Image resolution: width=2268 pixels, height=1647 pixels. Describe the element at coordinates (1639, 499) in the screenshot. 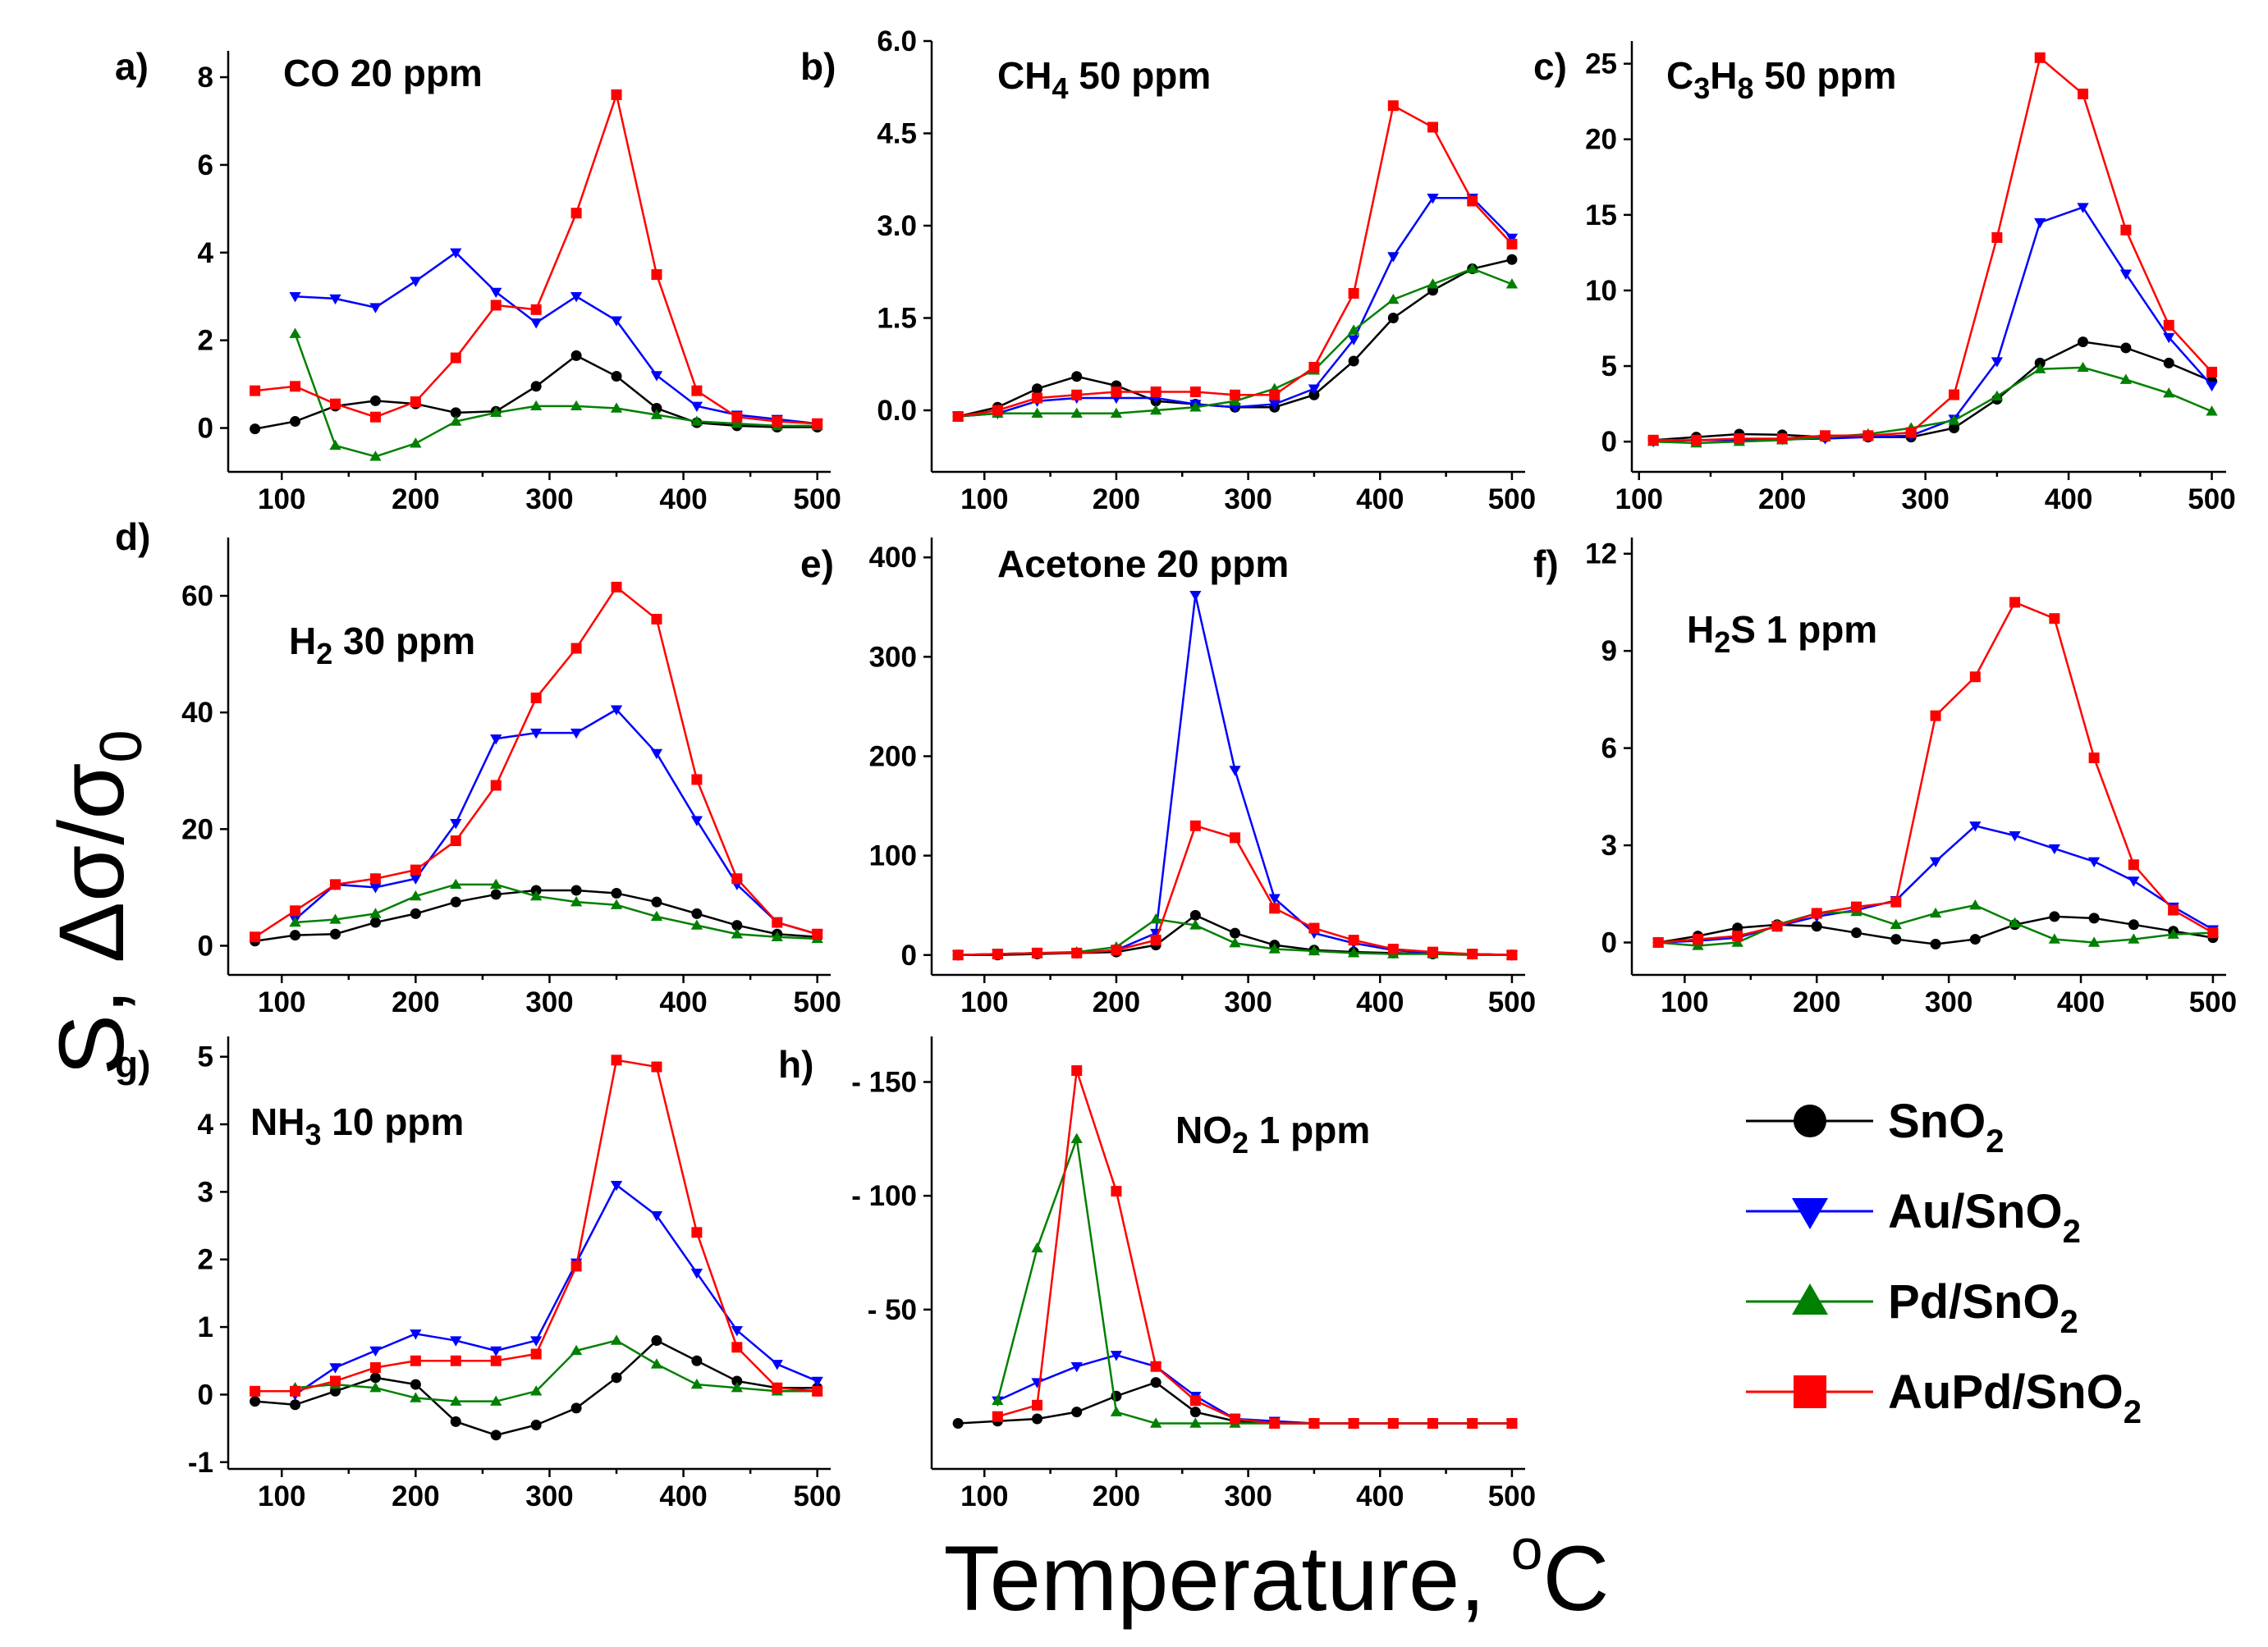

I see `x-tick-label: 100` at that location.